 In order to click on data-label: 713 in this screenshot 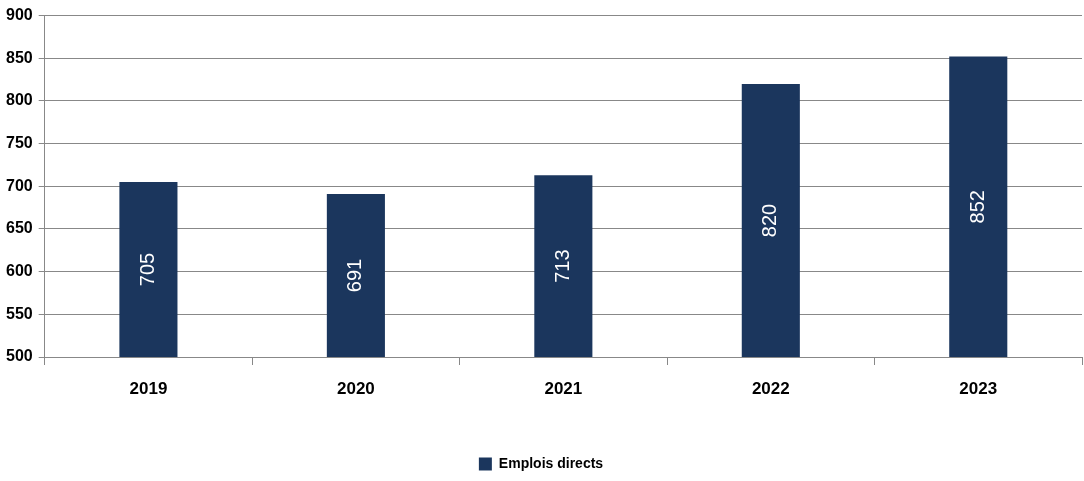, I will do `click(561, 266)`.